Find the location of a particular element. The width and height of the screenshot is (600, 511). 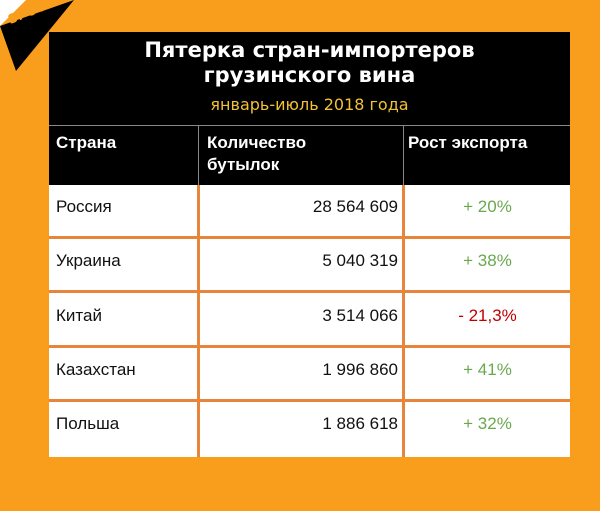

table-row: Казахстан 1 996 860 + 41% is located at coordinates (309, 375).